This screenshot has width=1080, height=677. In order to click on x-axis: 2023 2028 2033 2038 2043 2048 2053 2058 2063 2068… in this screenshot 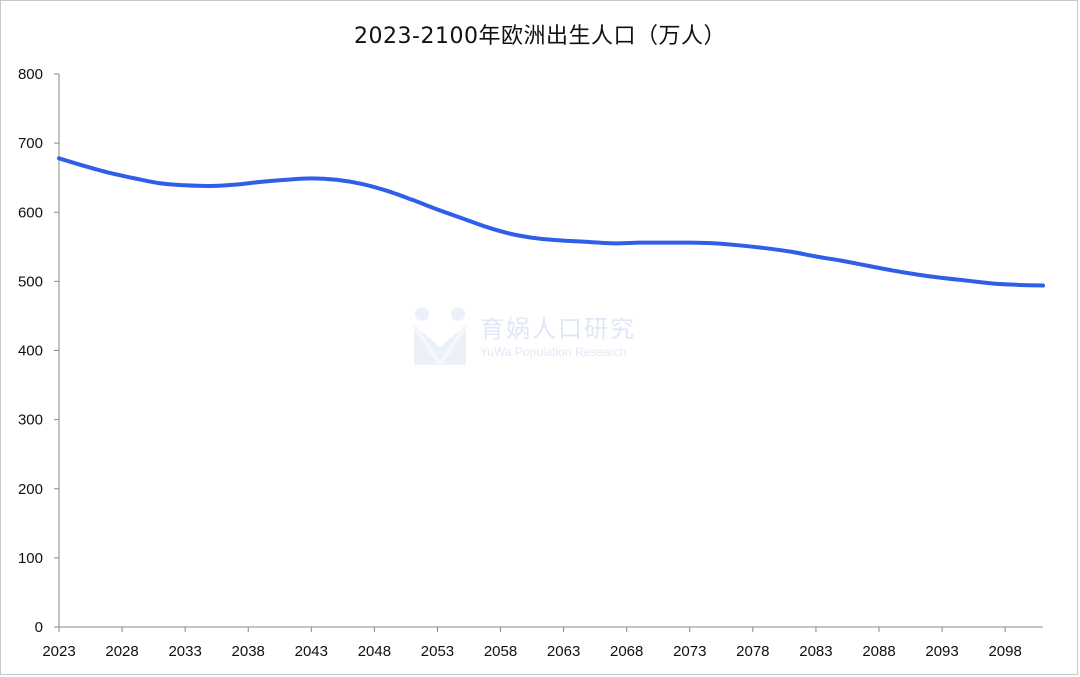, I will do `click(542, 643)`.